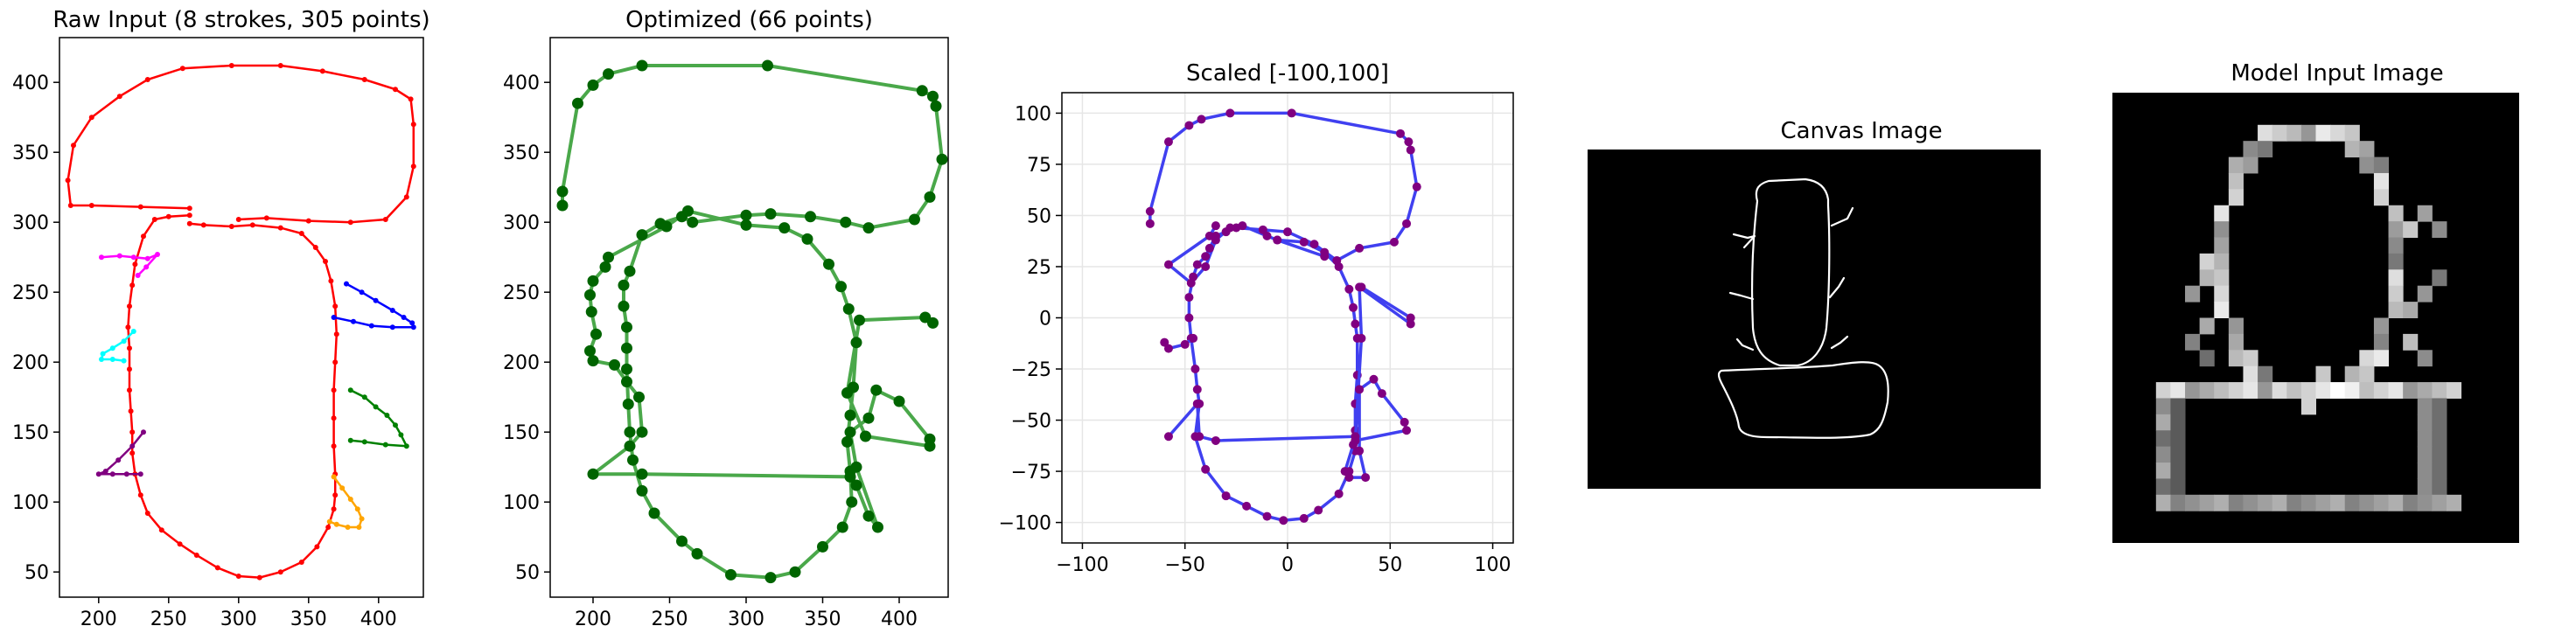  What do you see at coordinates (527, 573) in the screenshot?
I see `y-tick-label: 50` at bounding box center [527, 573].